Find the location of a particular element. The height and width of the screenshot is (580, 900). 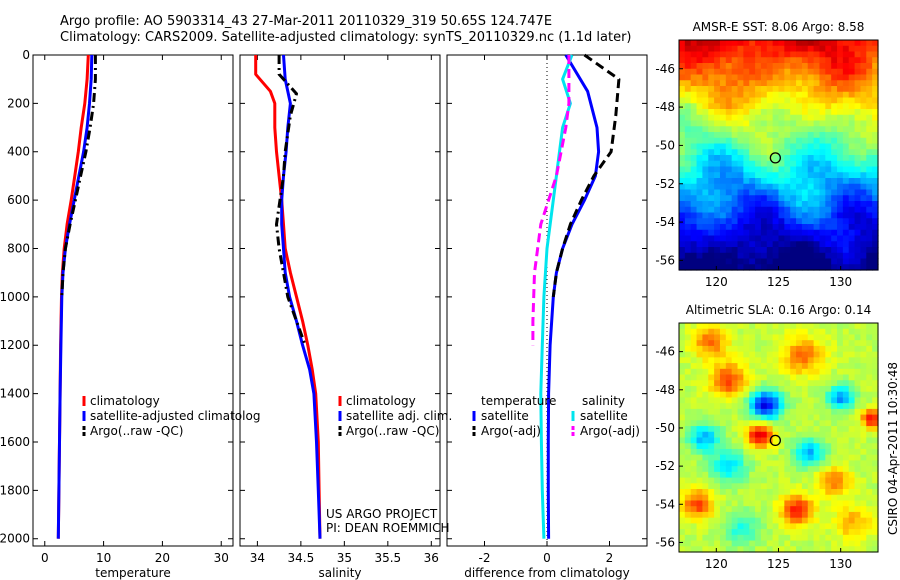

difference-series-salinity-satellite is located at coordinates (556, 296).